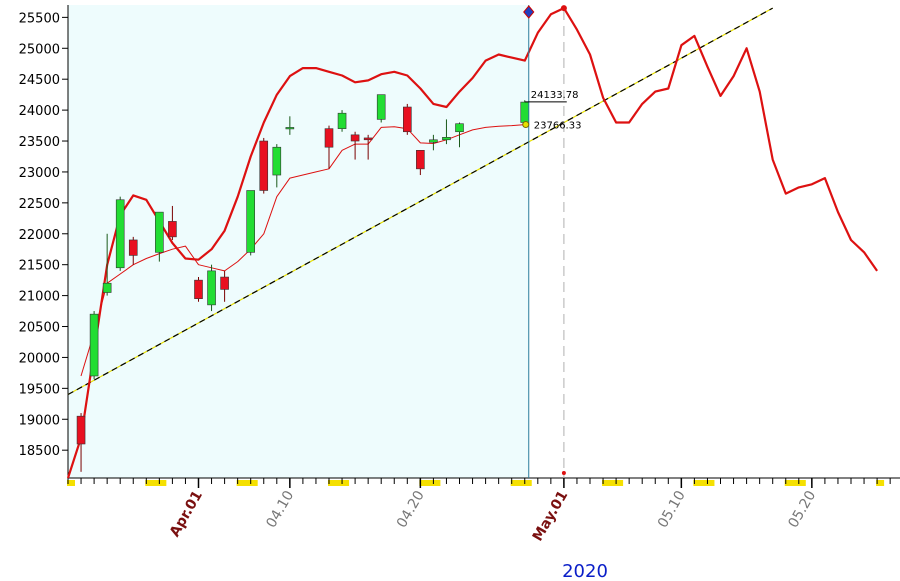  I want to click on y-tick-label: 21000, so click(39, 297).